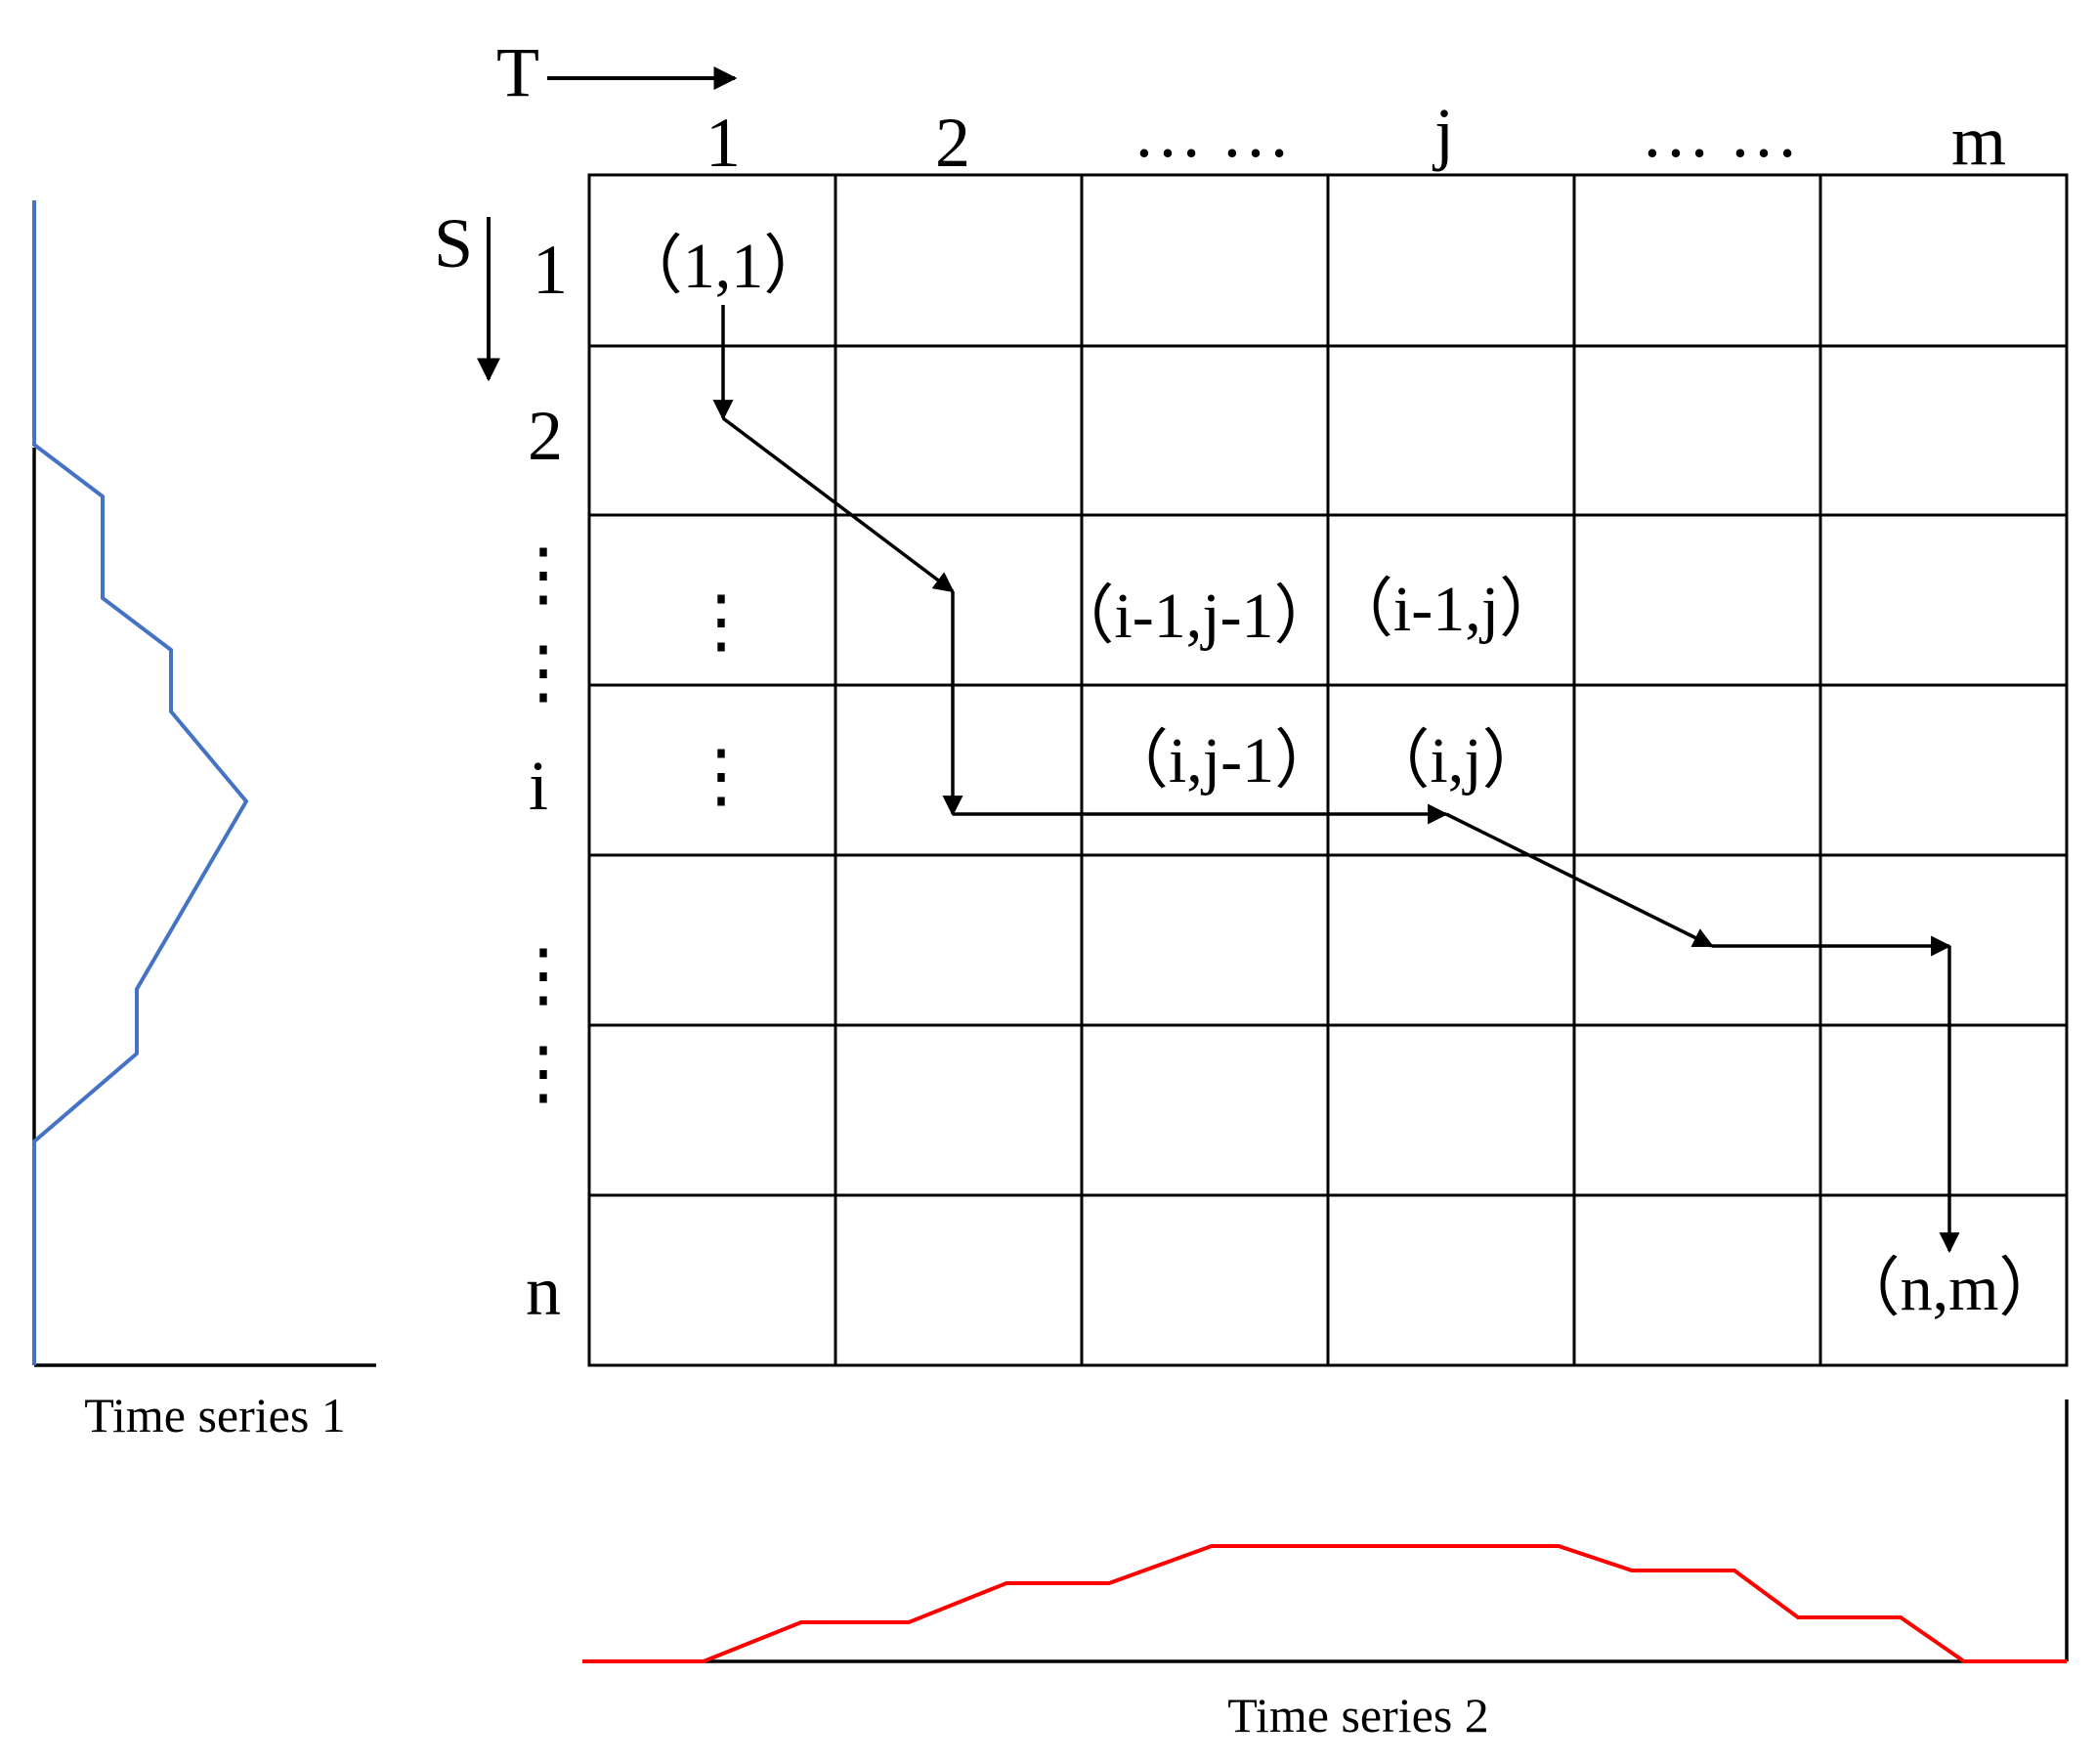  I want to click on column-labels: 1 2 … … j … … m, so click(1356, 138).